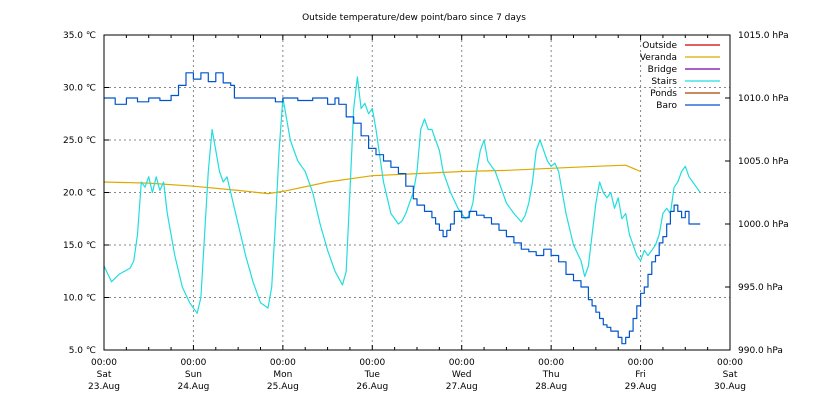 The width and height of the screenshot is (820, 404). I want to click on y-right-tick-label: 990.0 hPa, so click(760, 351).